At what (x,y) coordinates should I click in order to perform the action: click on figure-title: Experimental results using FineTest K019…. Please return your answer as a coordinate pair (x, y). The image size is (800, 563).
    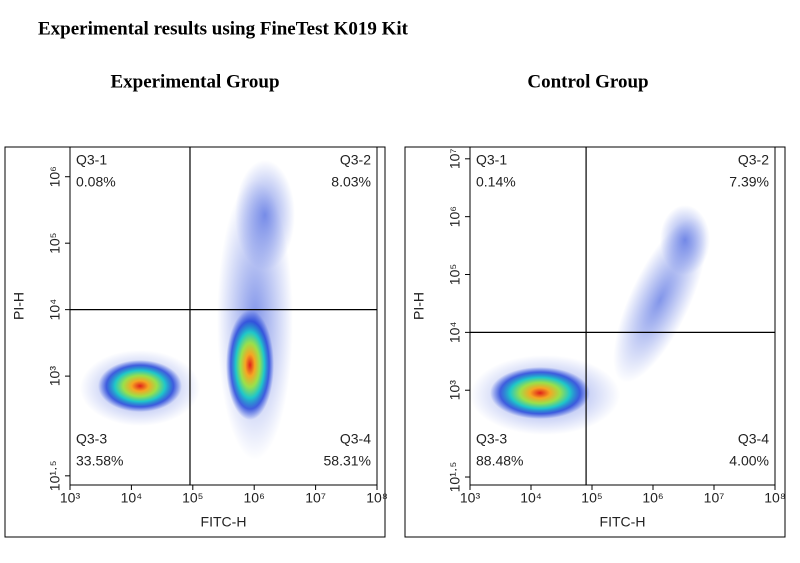
    Looking at the image, I should click on (223, 28).